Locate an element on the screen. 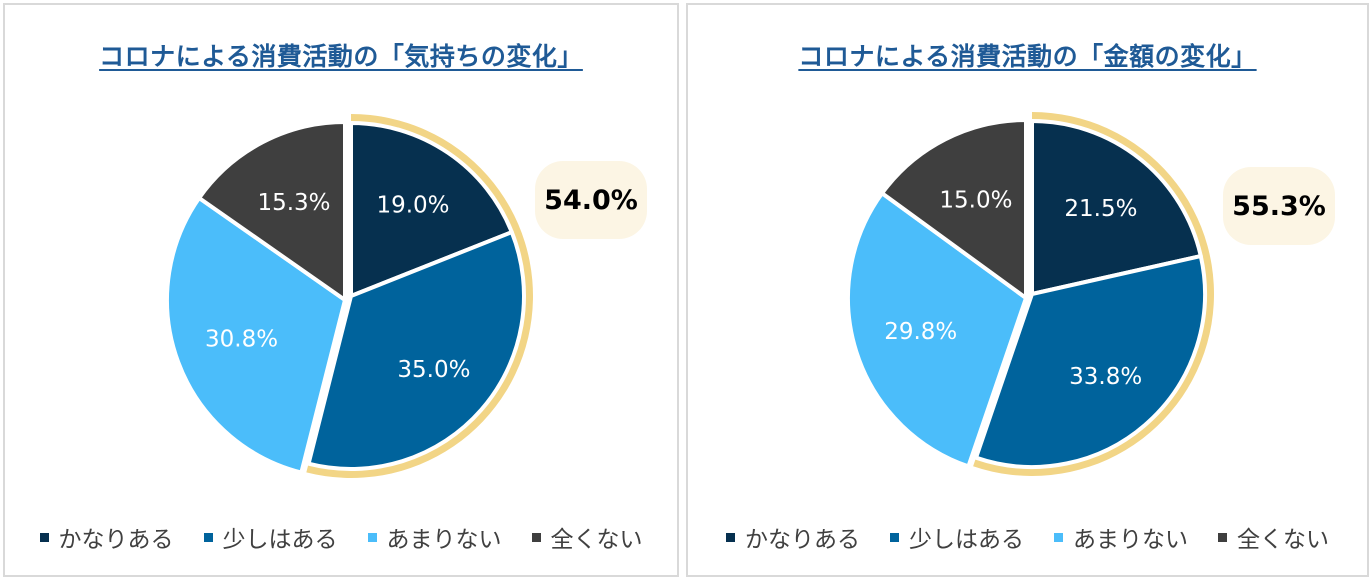 This screenshot has height=582, width=1372. highlight-total-callout: 55.3% is located at coordinates (1279, 206).